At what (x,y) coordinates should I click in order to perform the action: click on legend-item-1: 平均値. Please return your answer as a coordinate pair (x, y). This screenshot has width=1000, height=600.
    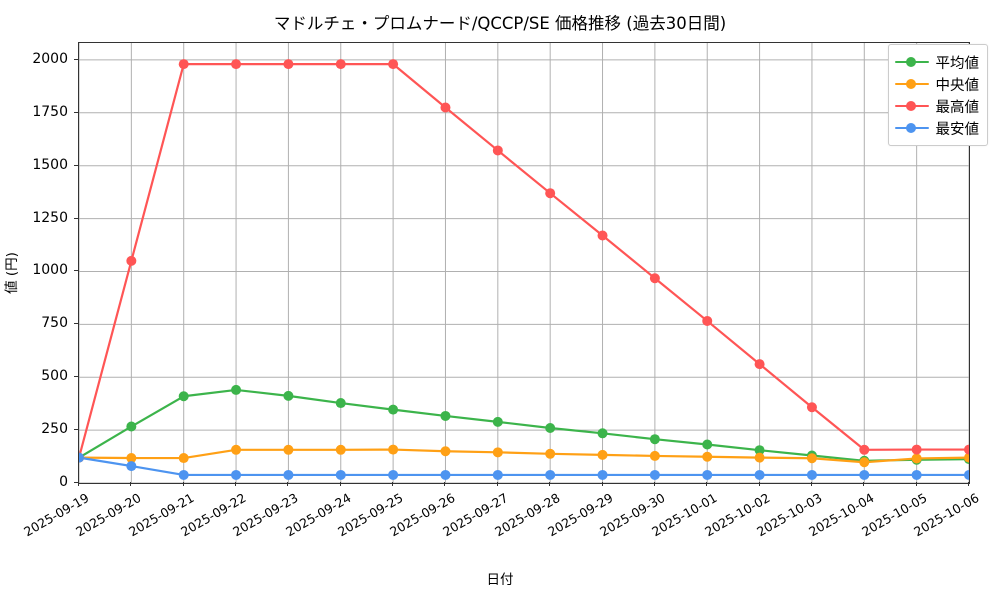
    Looking at the image, I should click on (937, 62).